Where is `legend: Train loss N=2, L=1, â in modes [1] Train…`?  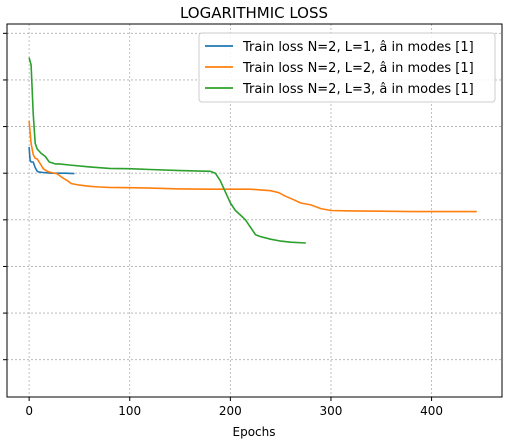 legend: Train loss N=2, L=1, â in modes [1] Train… is located at coordinates (347, 67).